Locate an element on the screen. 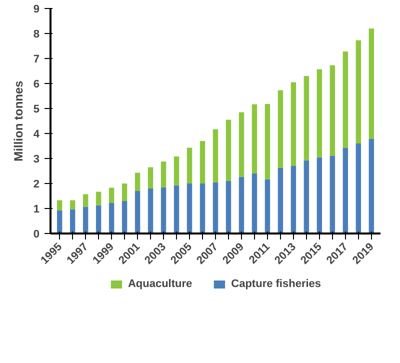 Image resolution: width=400 pixels, height=363 pixels. y-tick-label: 5 is located at coordinates (36, 110).